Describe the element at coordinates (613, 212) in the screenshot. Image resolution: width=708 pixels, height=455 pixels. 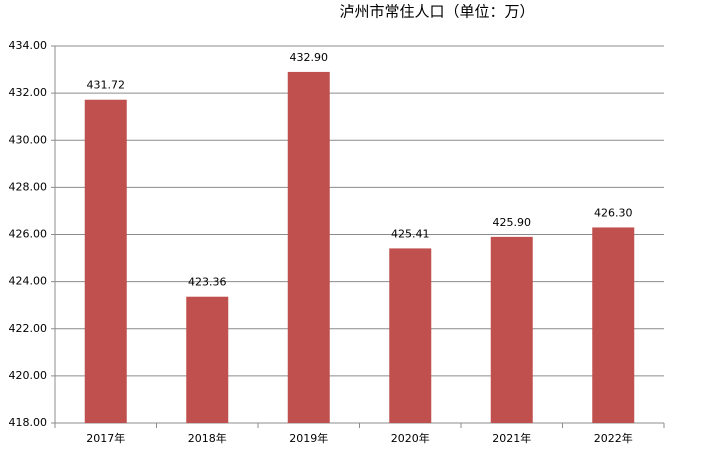
I see `data-label: 426.30` at that location.